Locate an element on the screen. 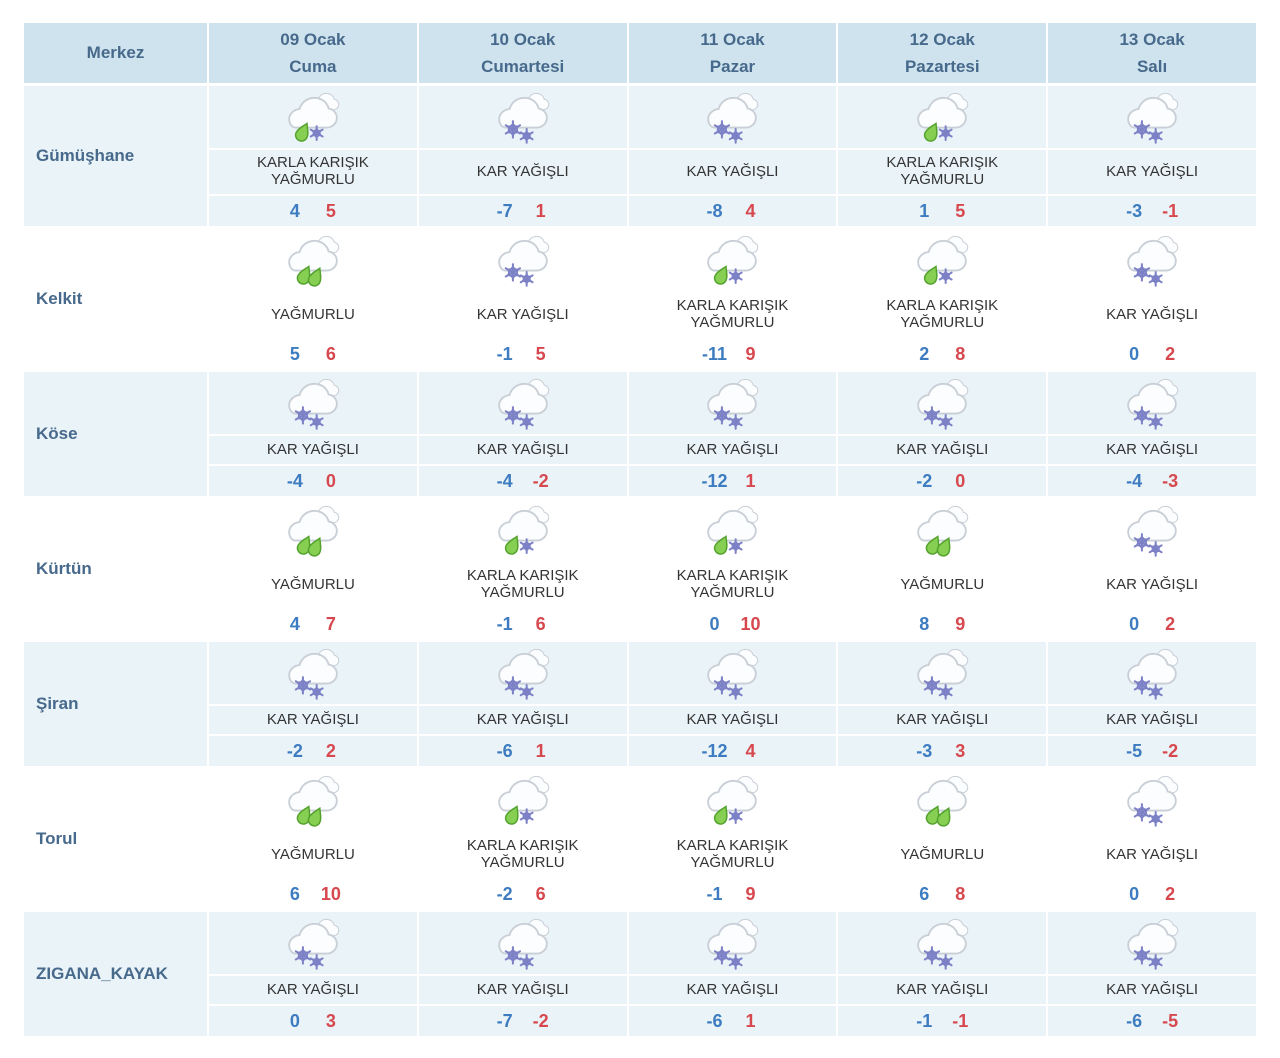  location-label: Şiran is located at coordinates (115, 704).